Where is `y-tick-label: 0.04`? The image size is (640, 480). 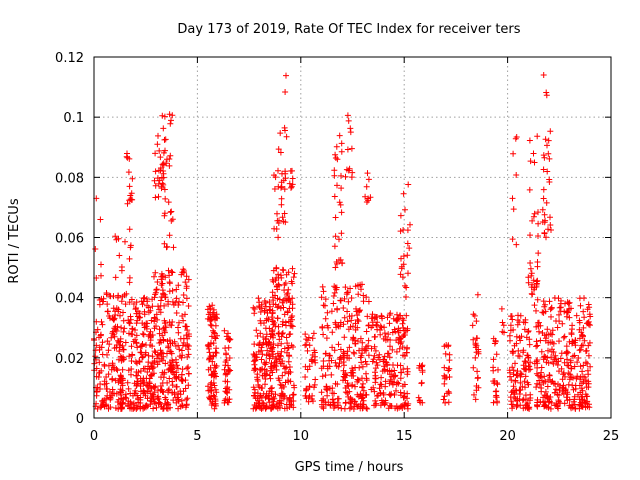 y-tick-label: 0.04 is located at coordinates (69, 299).